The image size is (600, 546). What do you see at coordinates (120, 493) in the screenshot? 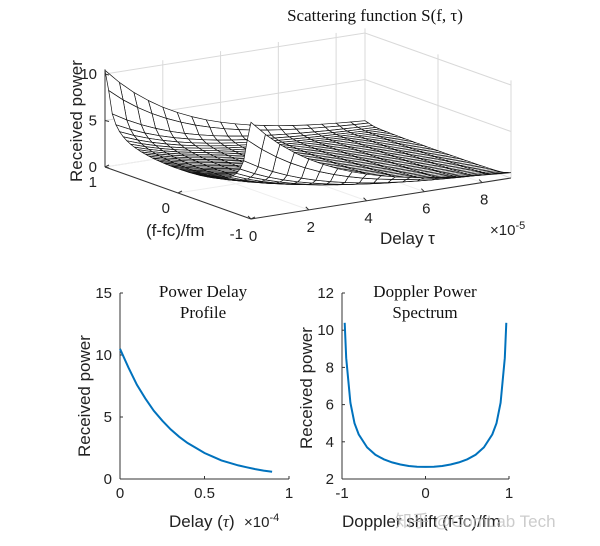
I see `pdp-x-tick-label: 0` at bounding box center [120, 493].